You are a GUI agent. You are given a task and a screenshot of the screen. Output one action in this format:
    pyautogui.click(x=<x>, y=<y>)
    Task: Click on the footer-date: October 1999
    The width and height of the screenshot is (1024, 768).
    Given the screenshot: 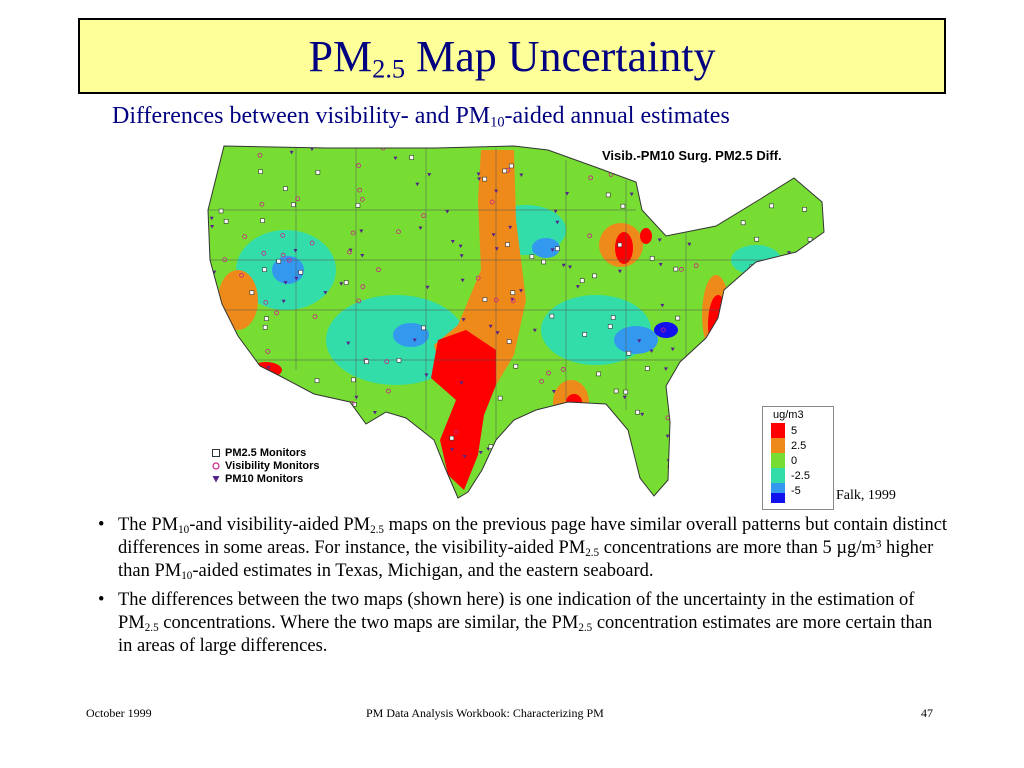 What is the action you would take?
    pyautogui.click(x=119, y=713)
    